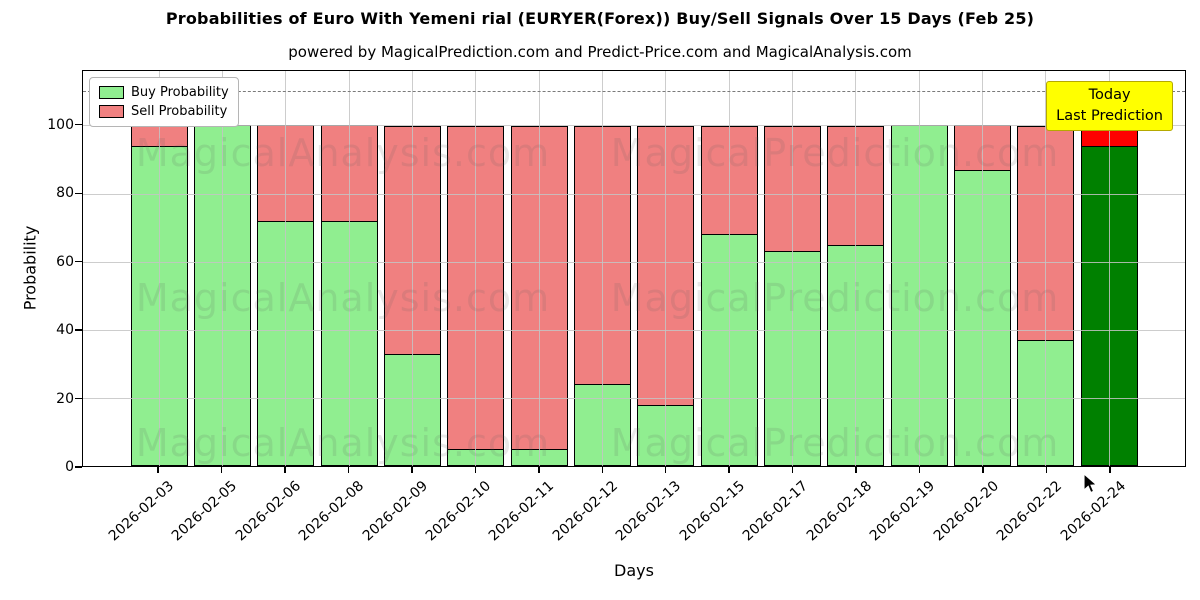 The width and height of the screenshot is (1200, 600). I want to click on x-tick-label: 2026-02-06, so click(268, 511).